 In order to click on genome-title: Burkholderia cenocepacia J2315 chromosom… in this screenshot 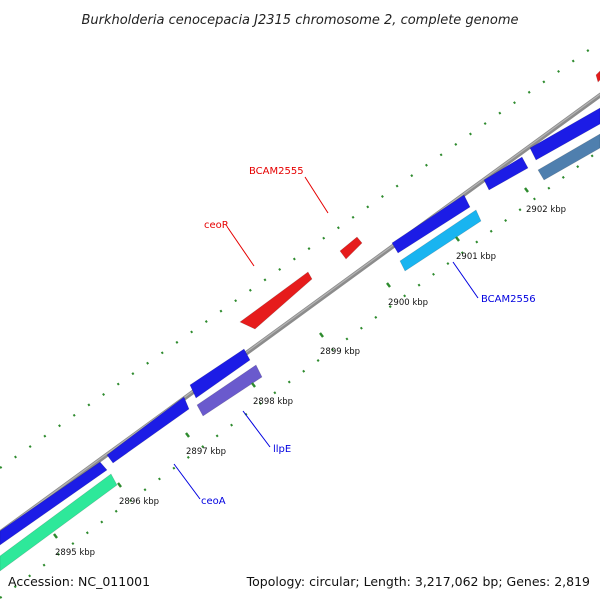, I will do `click(299, 20)`.